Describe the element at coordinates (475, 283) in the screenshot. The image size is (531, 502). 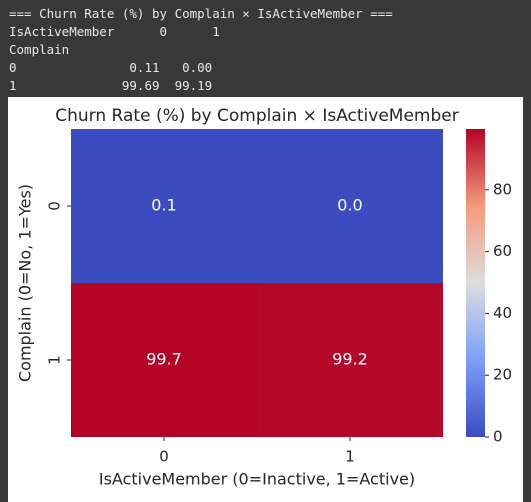
I see `colorbar` at that location.